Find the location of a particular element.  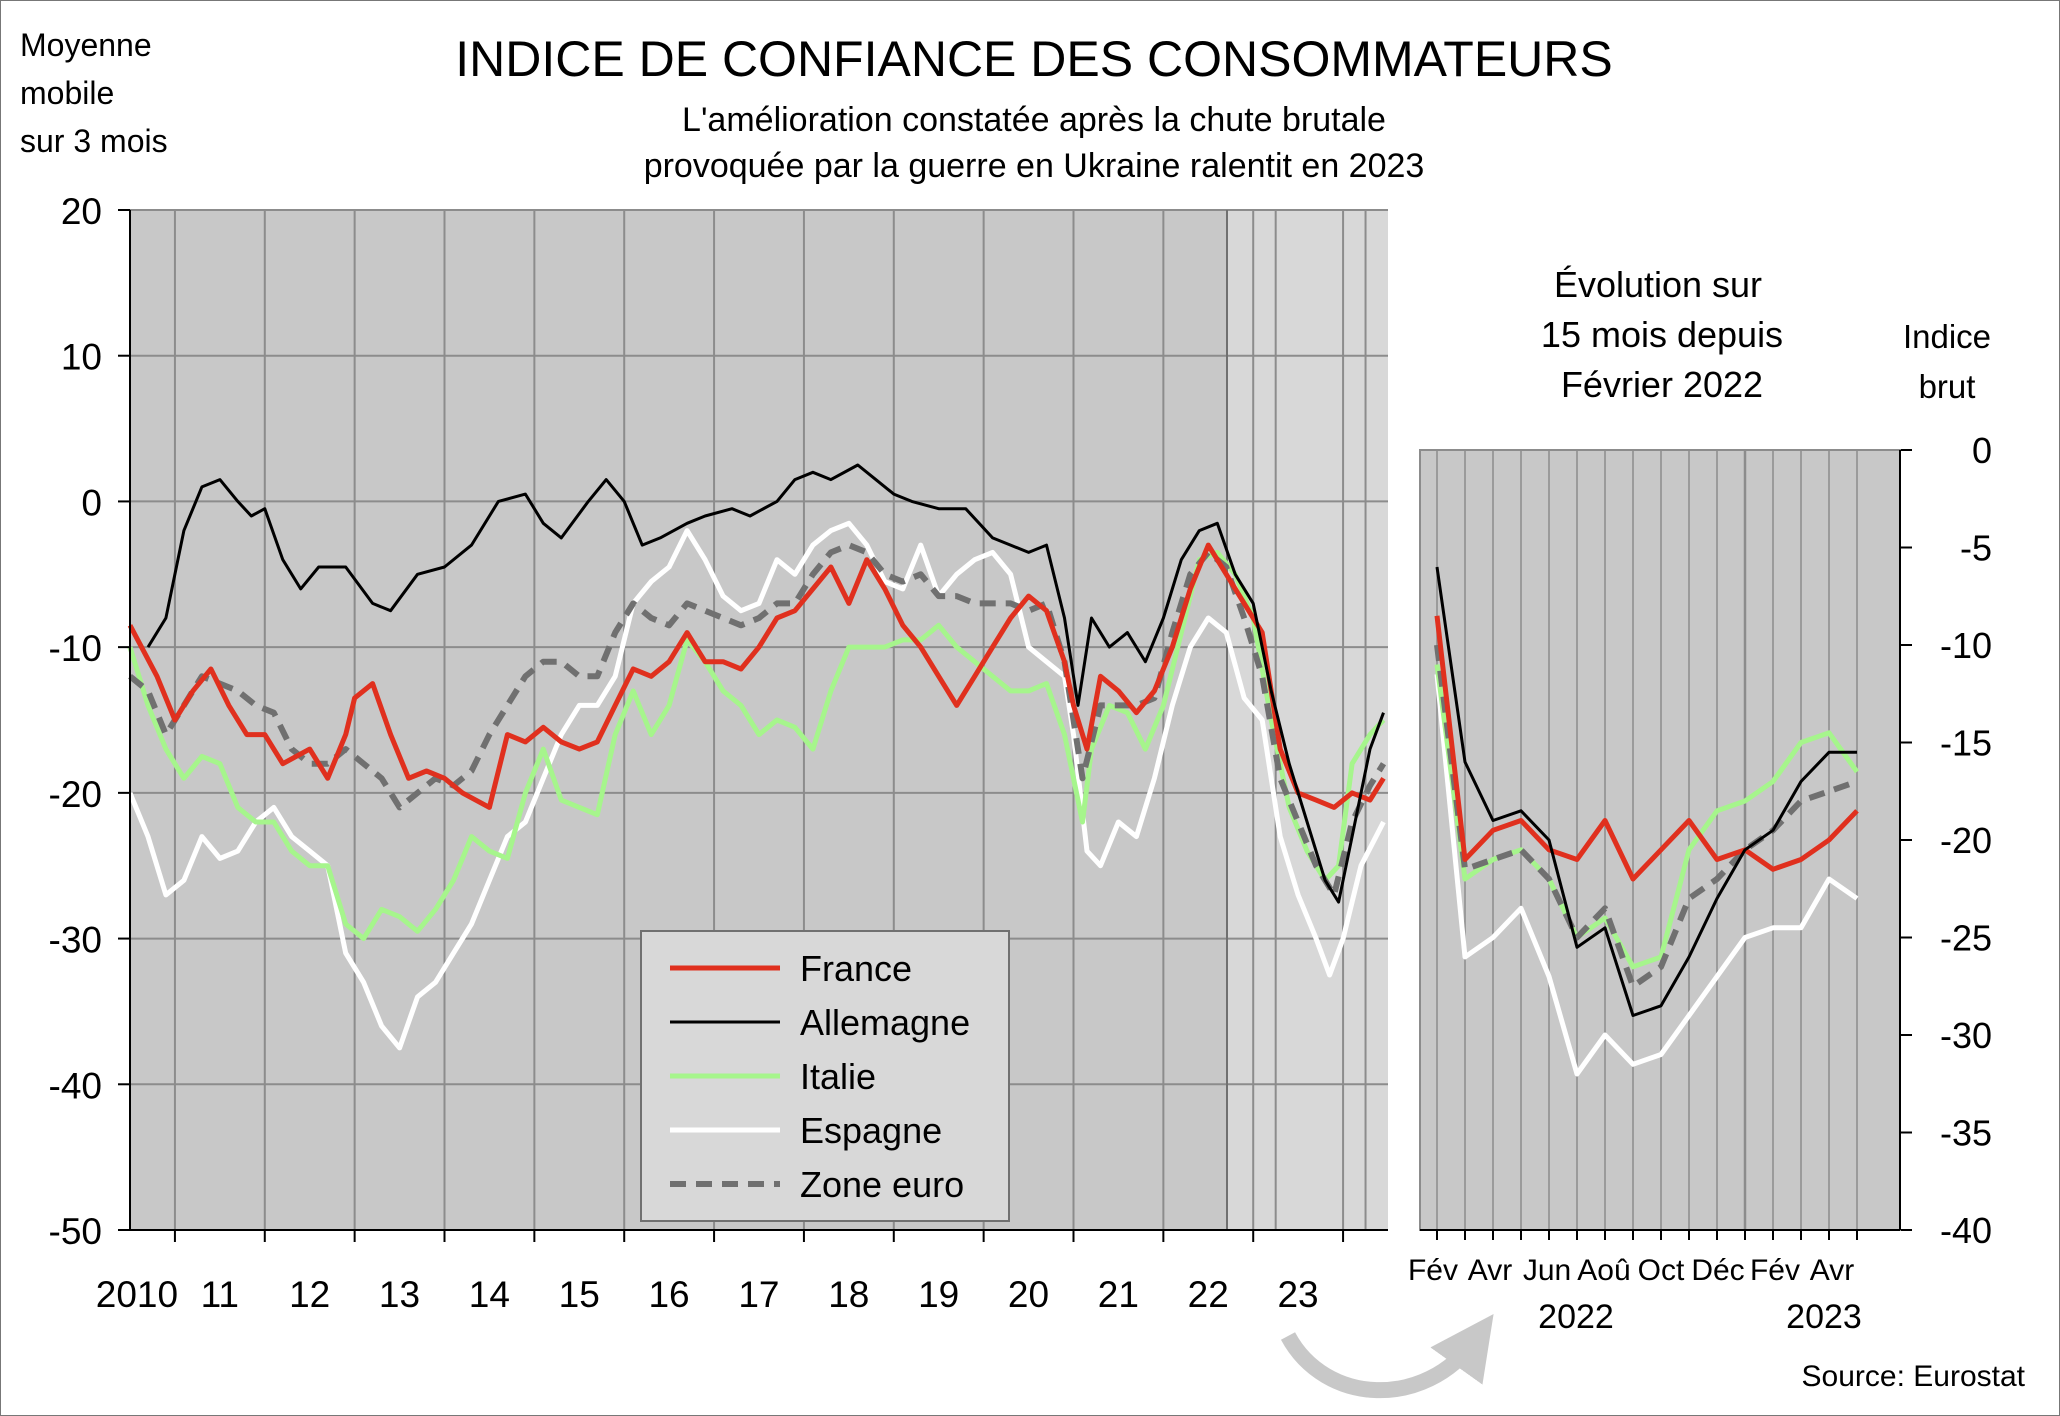

inset-series-line-zone-euro is located at coordinates (1646, 817).